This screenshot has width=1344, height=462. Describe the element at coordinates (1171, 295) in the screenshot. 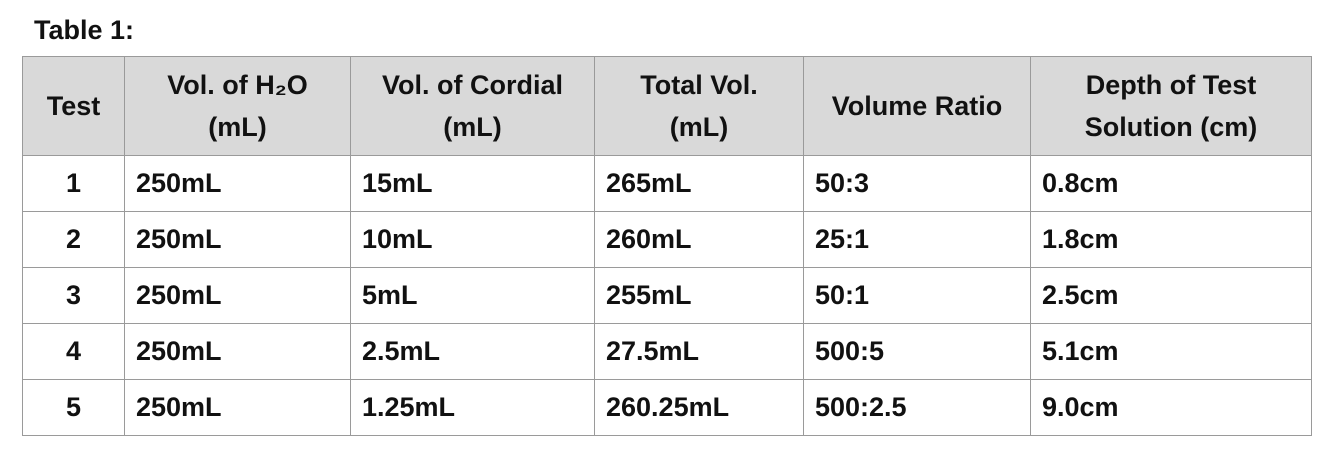

I see `cell-depth: 2.5cm` at that location.